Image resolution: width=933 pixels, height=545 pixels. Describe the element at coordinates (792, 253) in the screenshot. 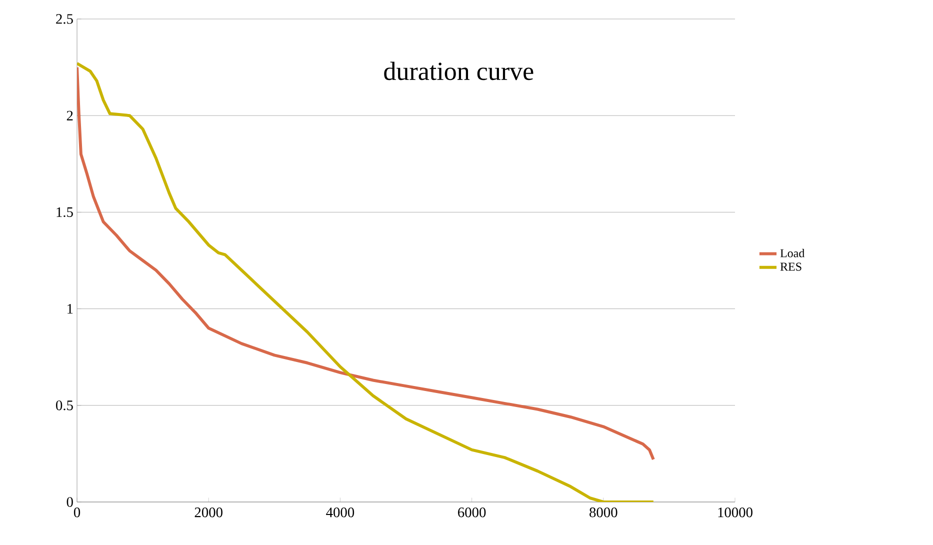

I see `legend-label: Load` at that location.